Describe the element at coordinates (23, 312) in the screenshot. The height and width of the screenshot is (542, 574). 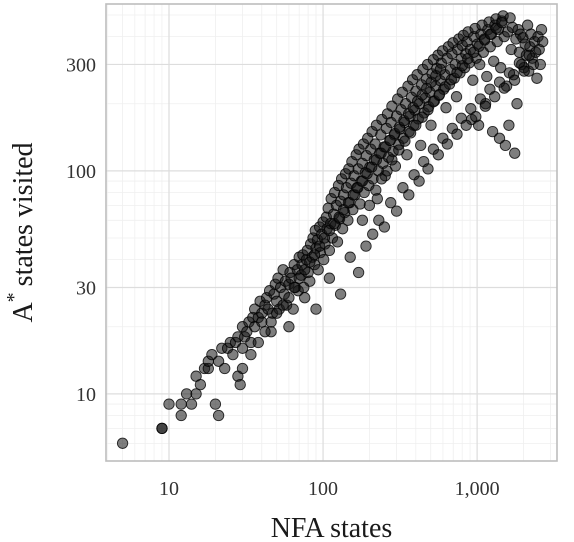
I see `y-axis-title-main: A` at that location.